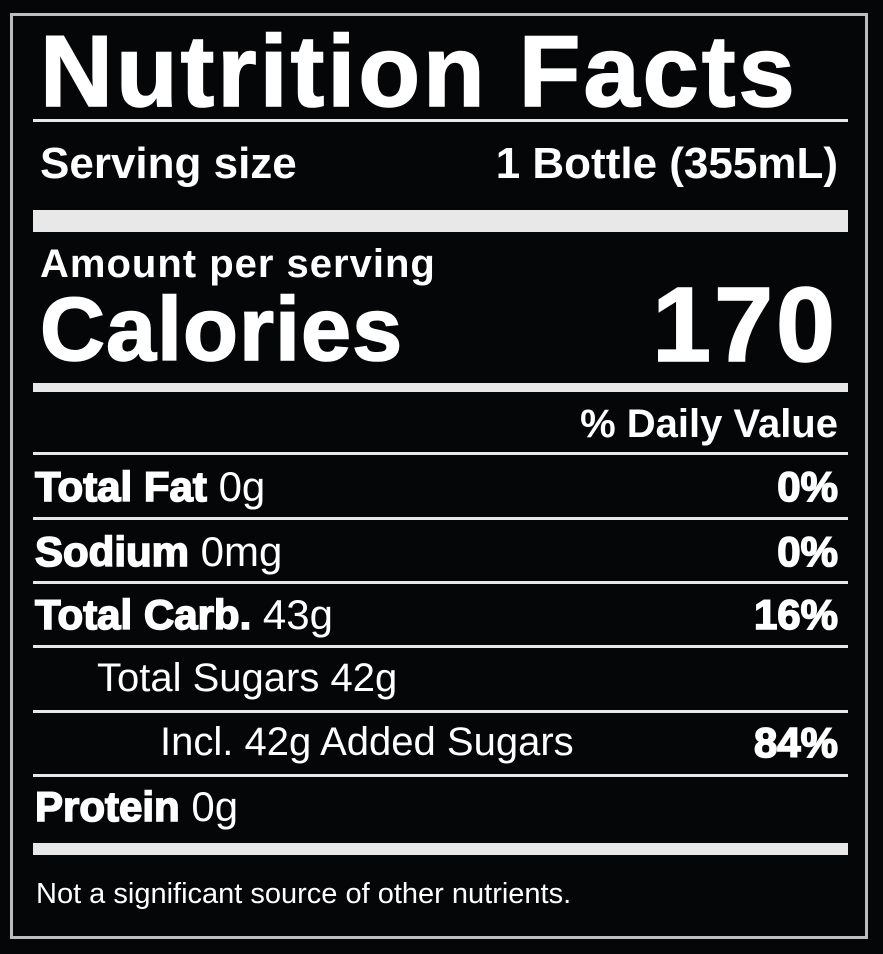  What do you see at coordinates (107, 806) in the screenshot?
I see `nutrient-name: Protein` at bounding box center [107, 806].